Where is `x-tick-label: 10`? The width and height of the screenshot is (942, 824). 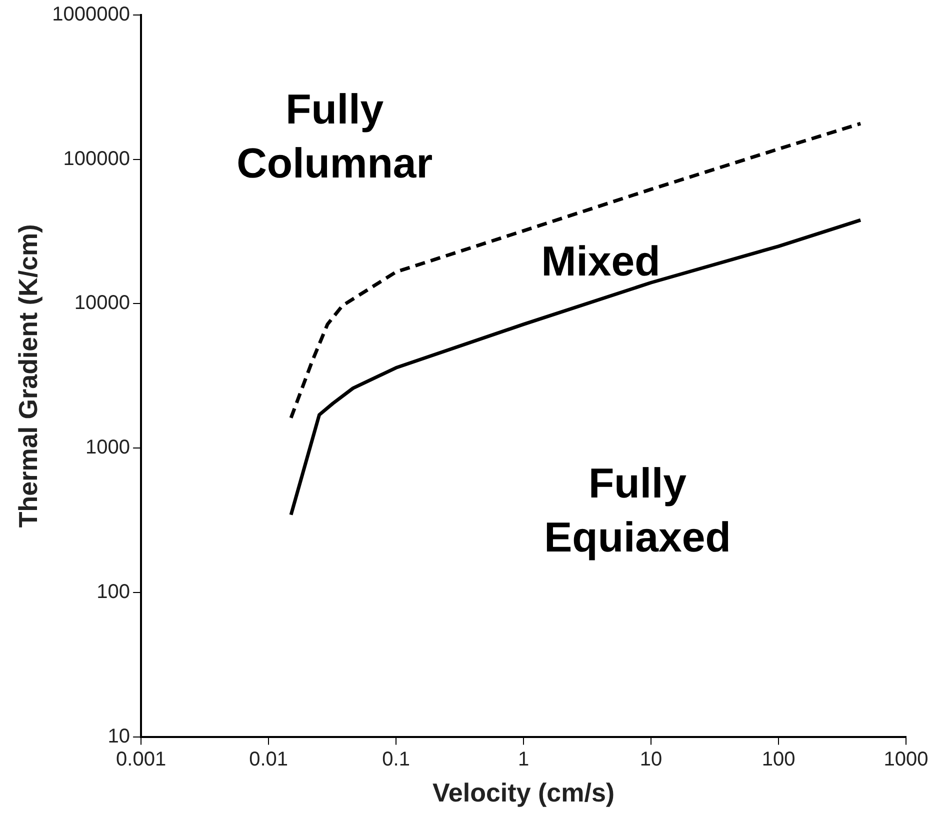
x-tick-label: 10 is located at coordinates (651, 759).